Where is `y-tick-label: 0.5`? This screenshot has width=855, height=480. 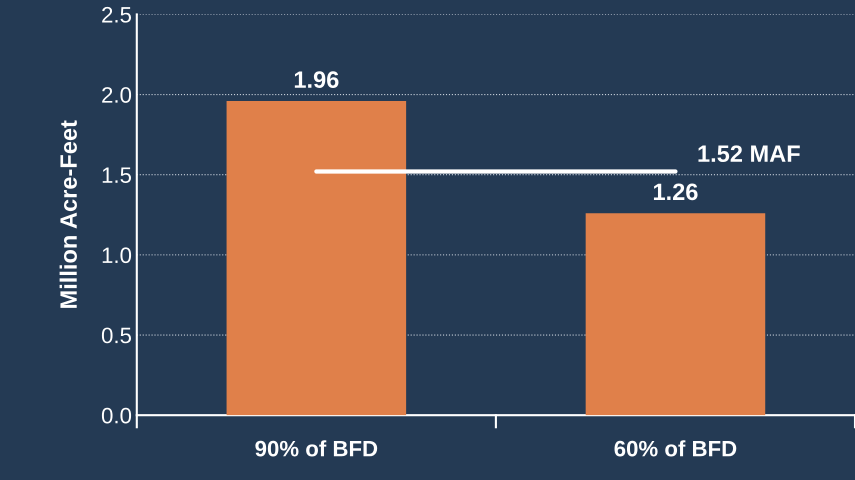 y-tick-label: 0.5 is located at coordinates (117, 336).